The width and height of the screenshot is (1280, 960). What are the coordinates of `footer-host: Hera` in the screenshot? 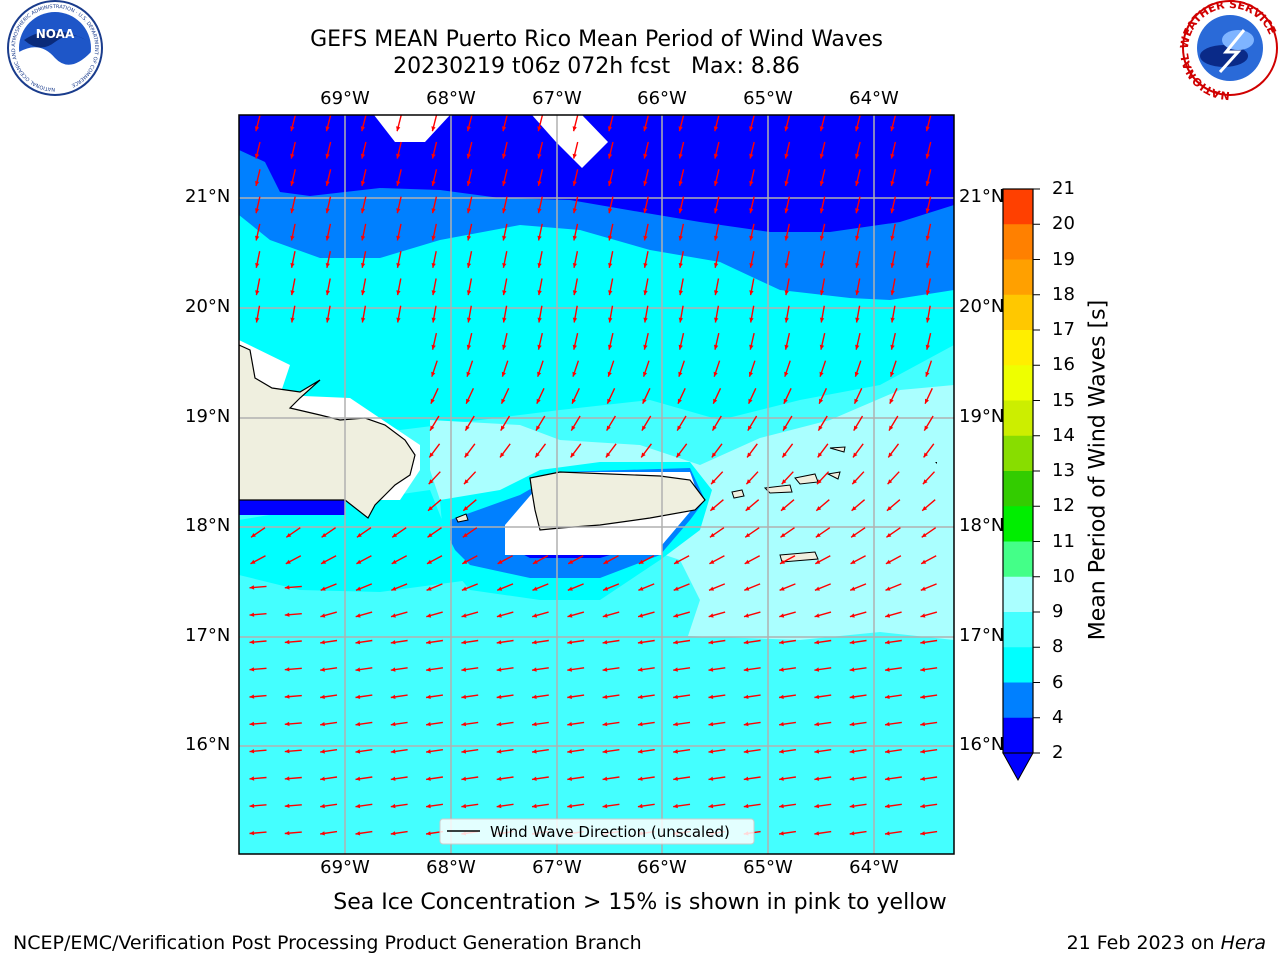 It's located at (1243, 943).